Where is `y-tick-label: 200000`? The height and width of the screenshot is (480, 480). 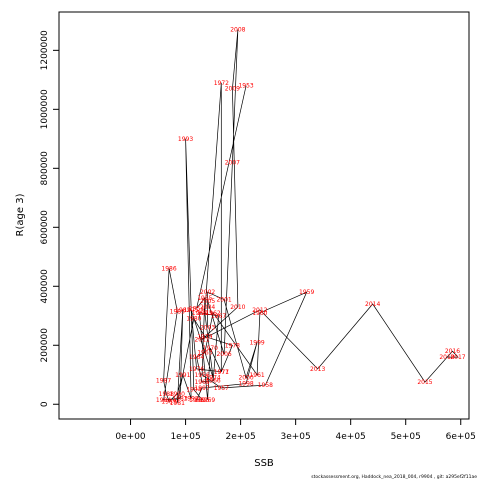
y-tick-label: 200000 is located at coordinates (45, 345).